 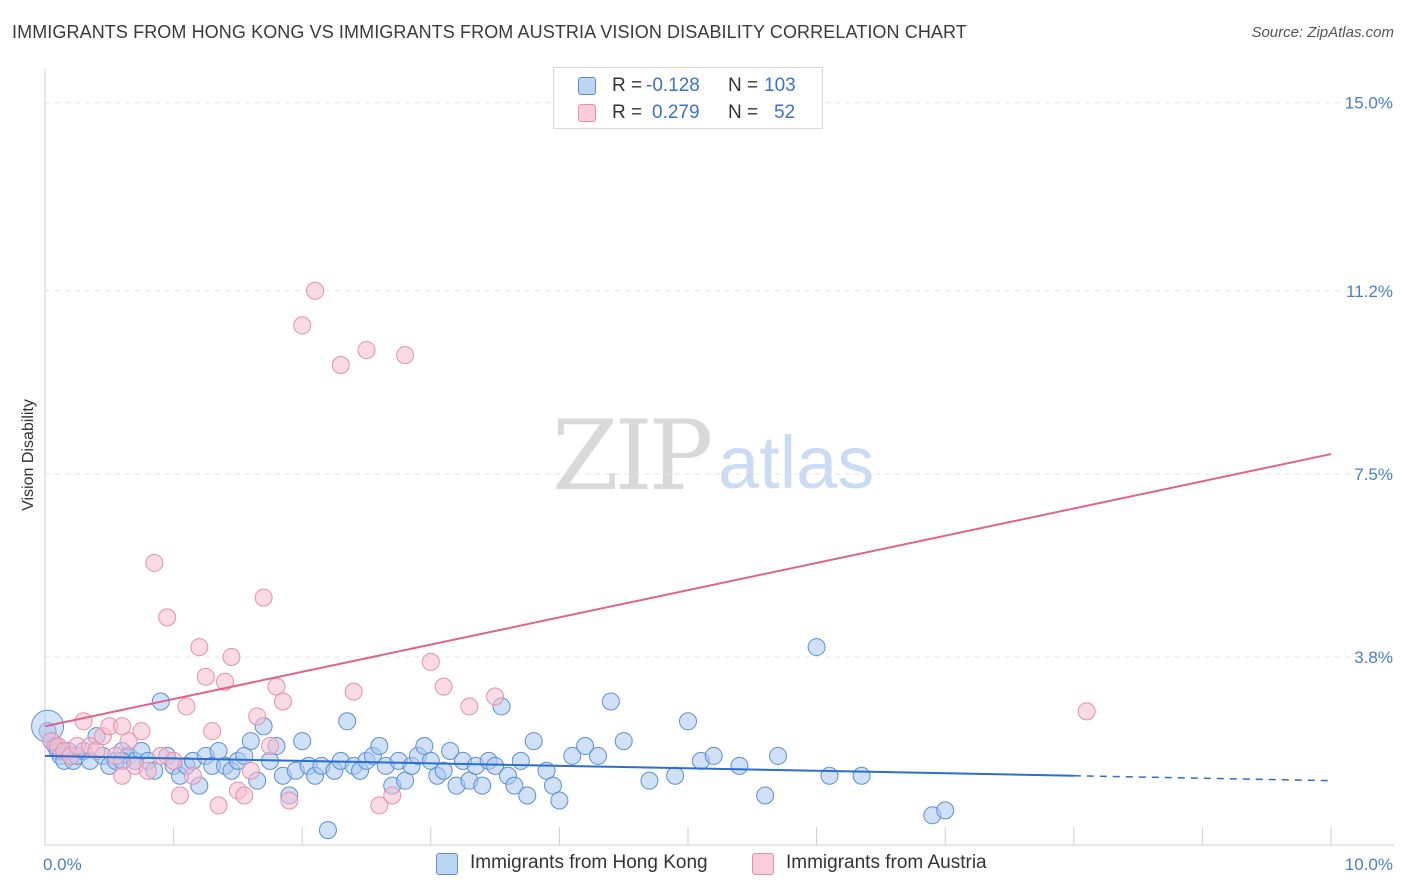 I want to click on y-tick-label: 15.0%, so click(x=1369, y=103).